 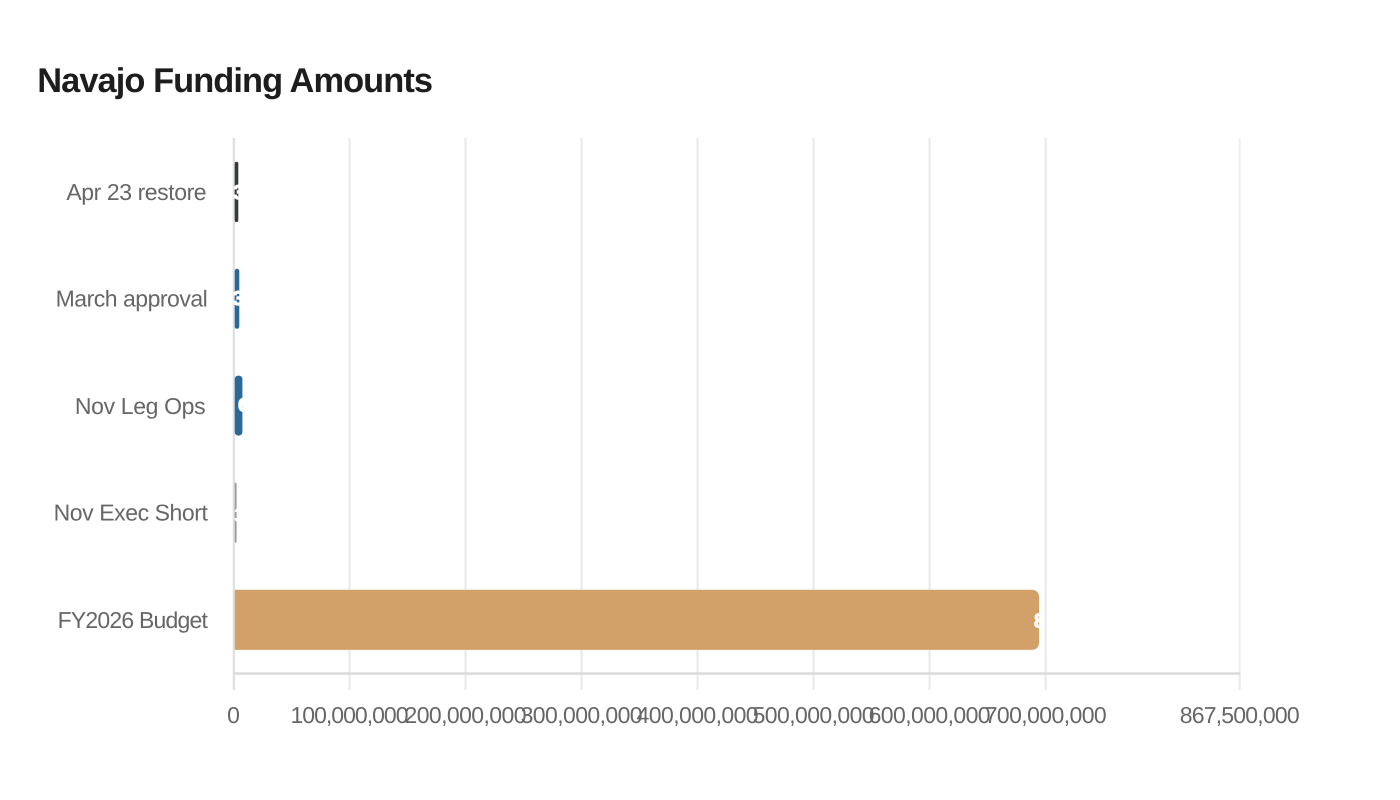 What do you see at coordinates (814, 715) in the screenshot?
I see `svg-text: 500,000,000` at bounding box center [814, 715].